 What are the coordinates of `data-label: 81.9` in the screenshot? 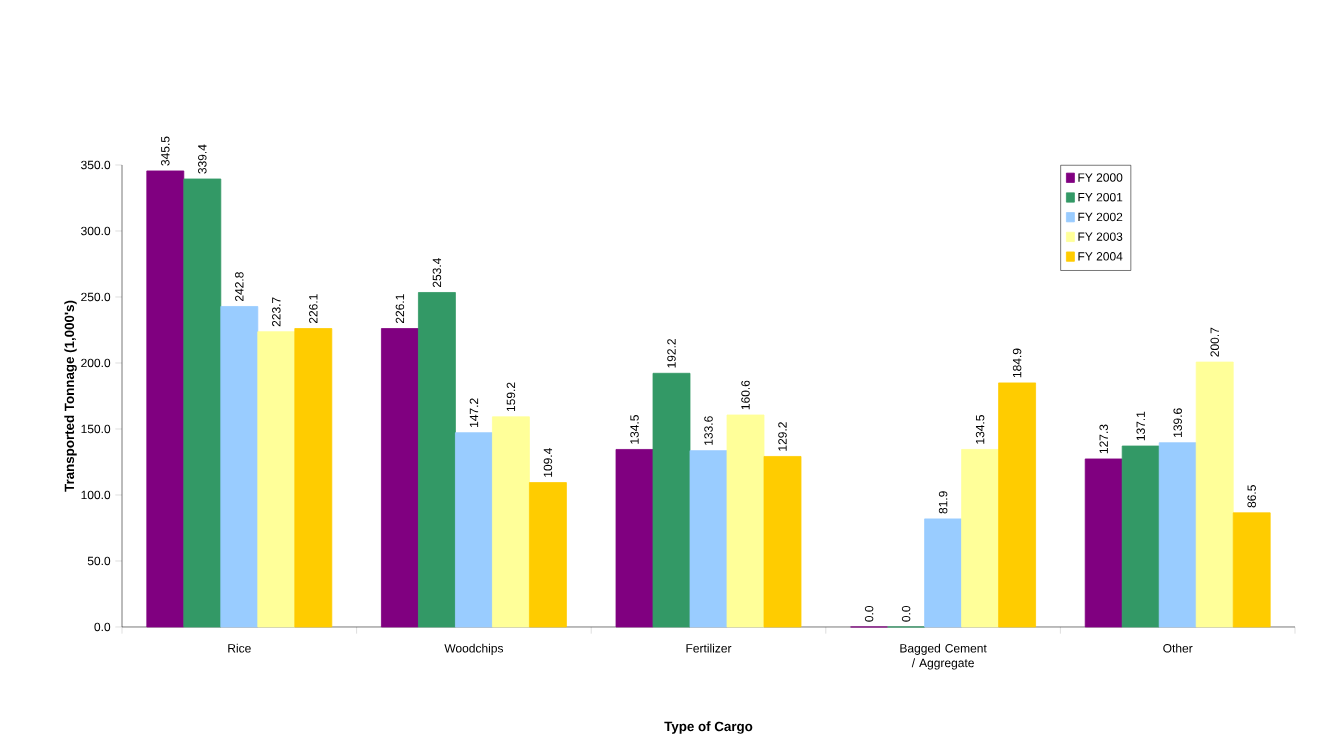 It's located at (943, 502).